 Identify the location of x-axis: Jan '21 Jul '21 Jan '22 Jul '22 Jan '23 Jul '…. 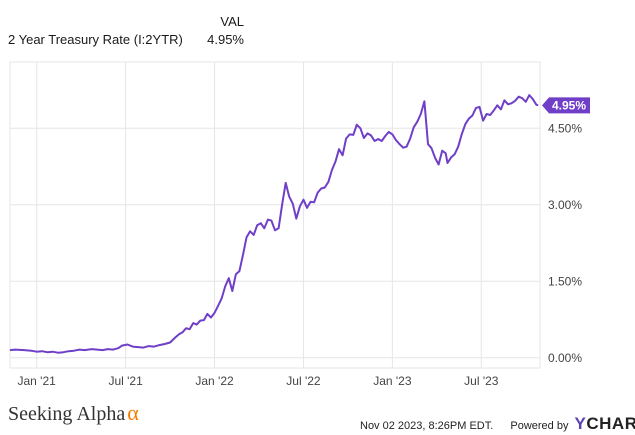
(258, 381).